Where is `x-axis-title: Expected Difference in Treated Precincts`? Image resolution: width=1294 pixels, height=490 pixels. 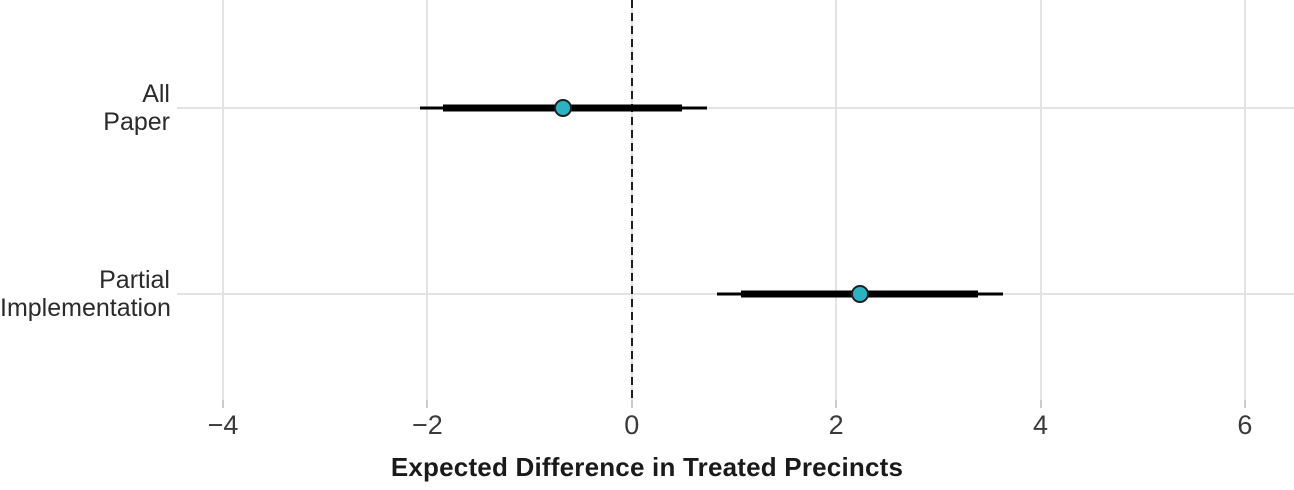 x-axis-title: Expected Difference in Treated Precincts is located at coordinates (647, 467).